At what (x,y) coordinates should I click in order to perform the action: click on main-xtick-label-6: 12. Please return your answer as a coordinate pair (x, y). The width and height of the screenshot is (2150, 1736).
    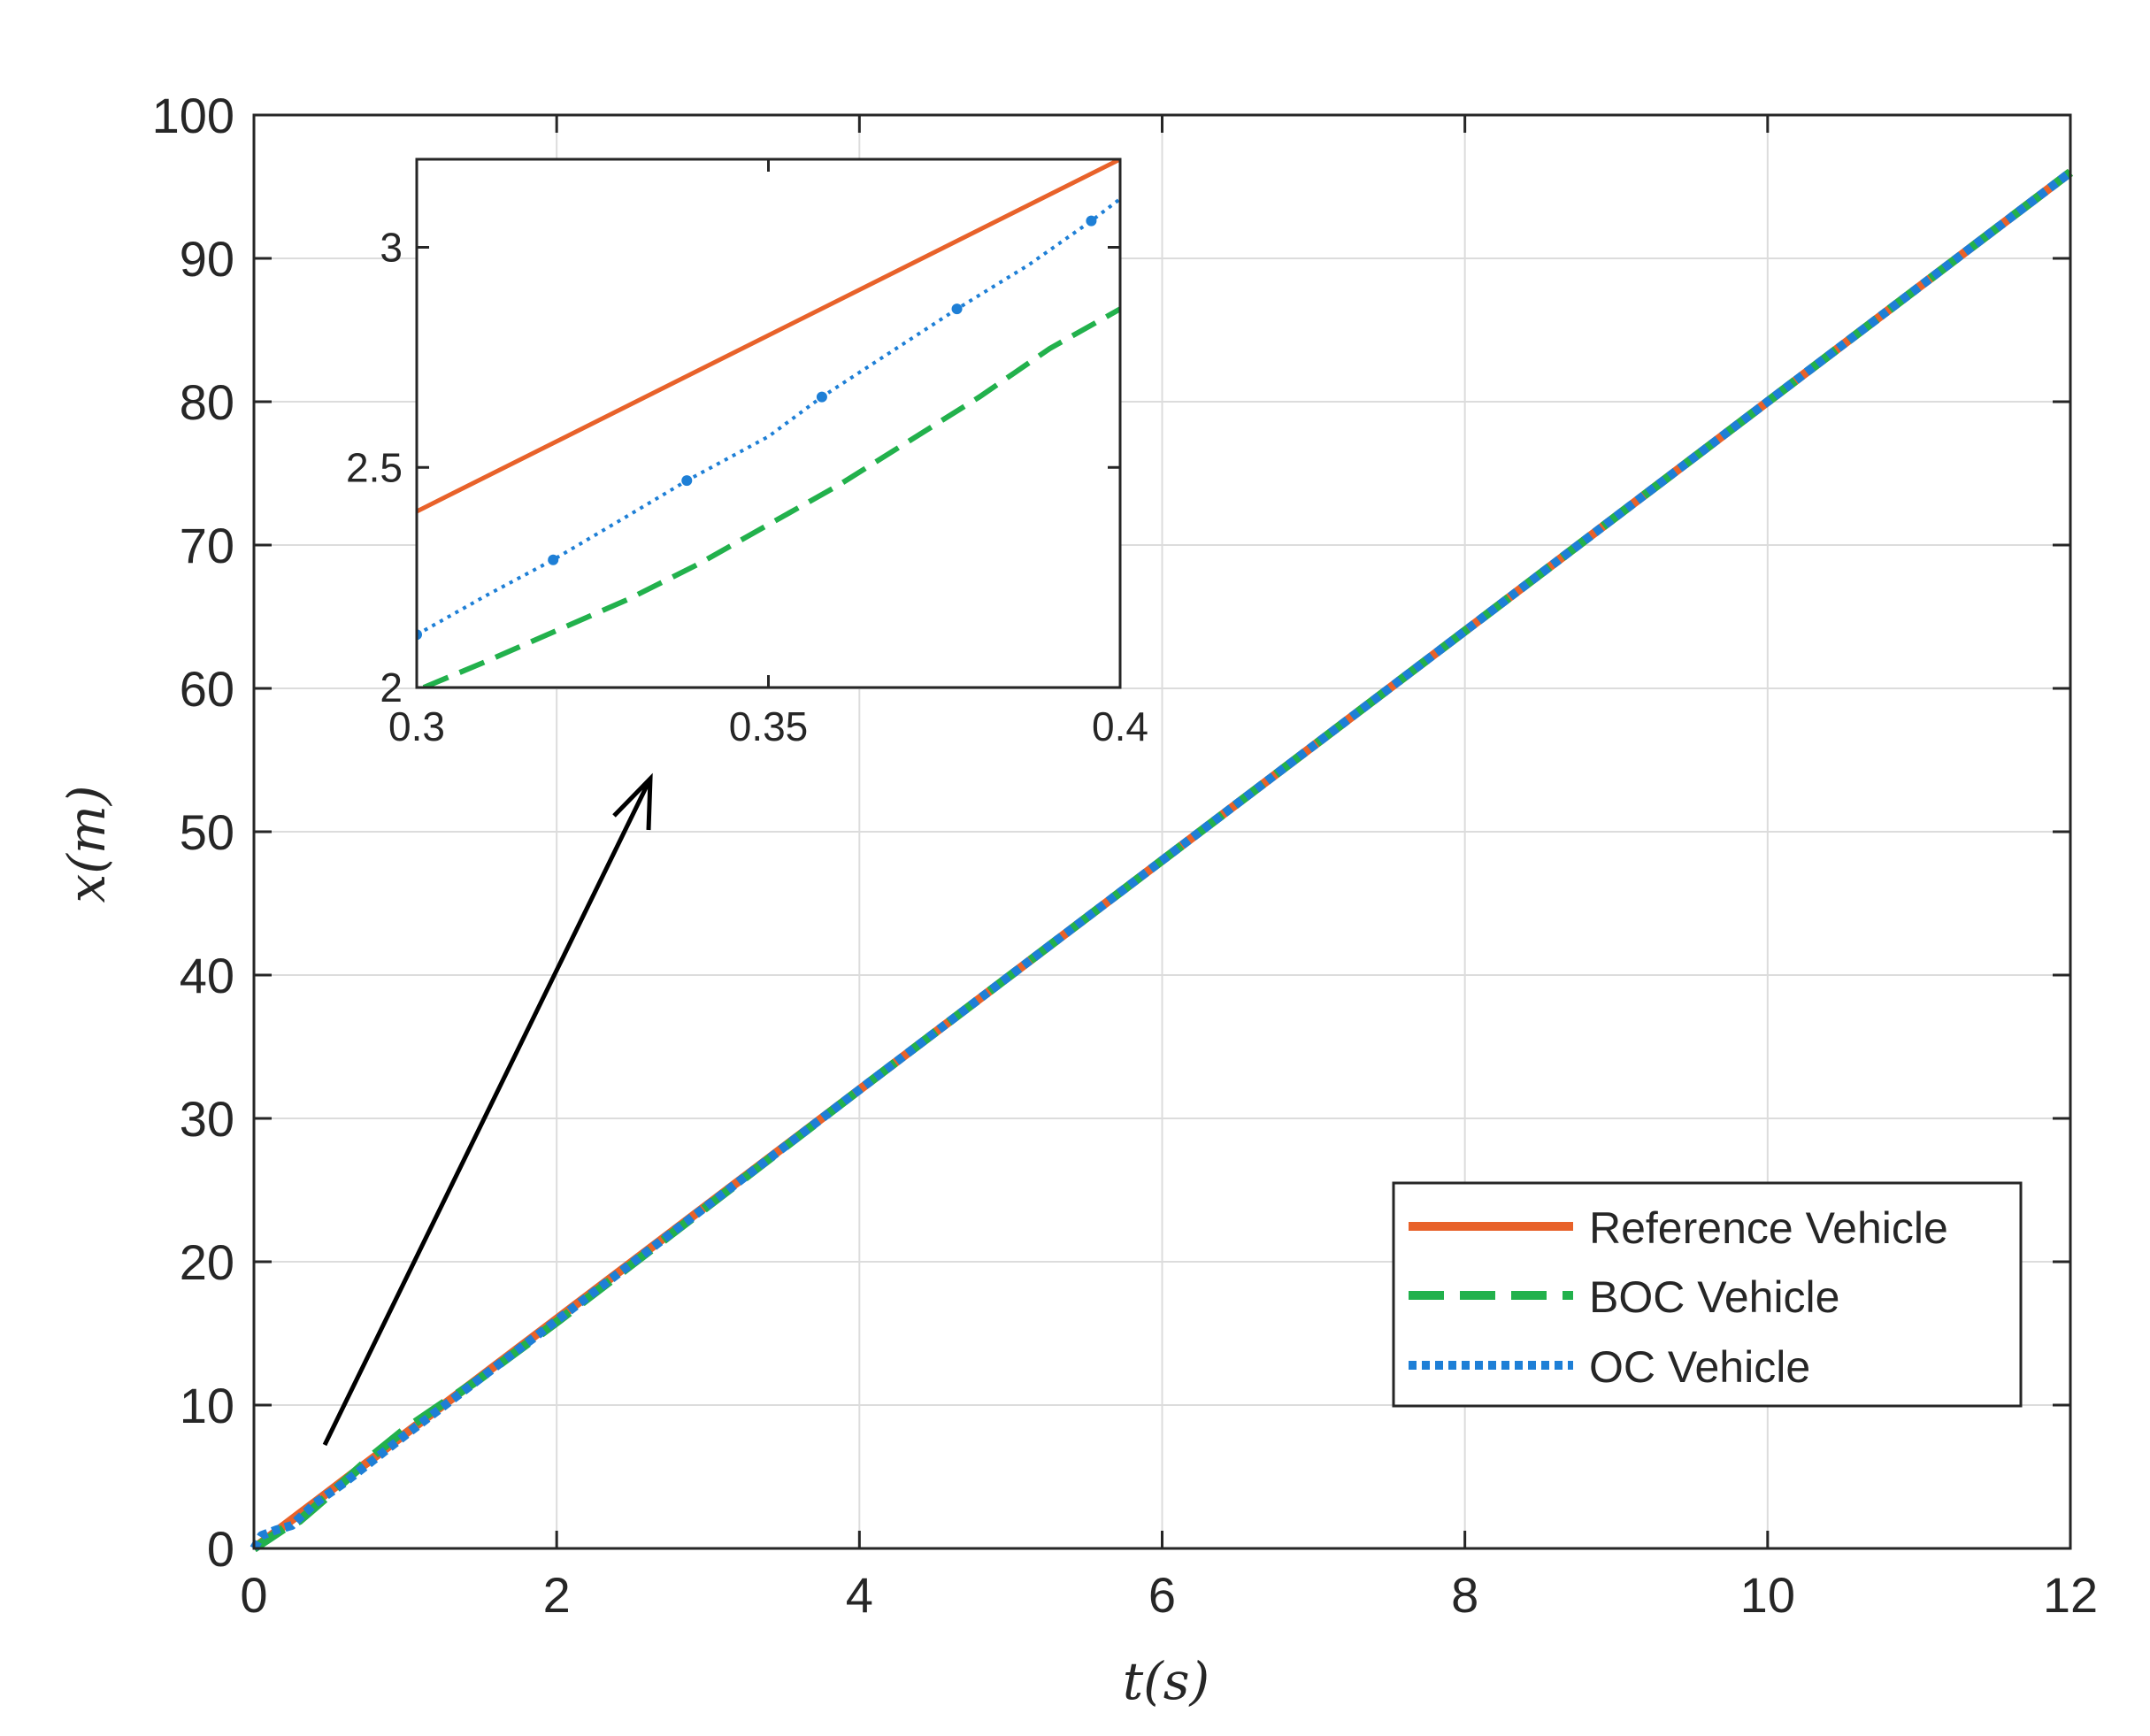
    Looking at the image, I should click on (2070, 1595).